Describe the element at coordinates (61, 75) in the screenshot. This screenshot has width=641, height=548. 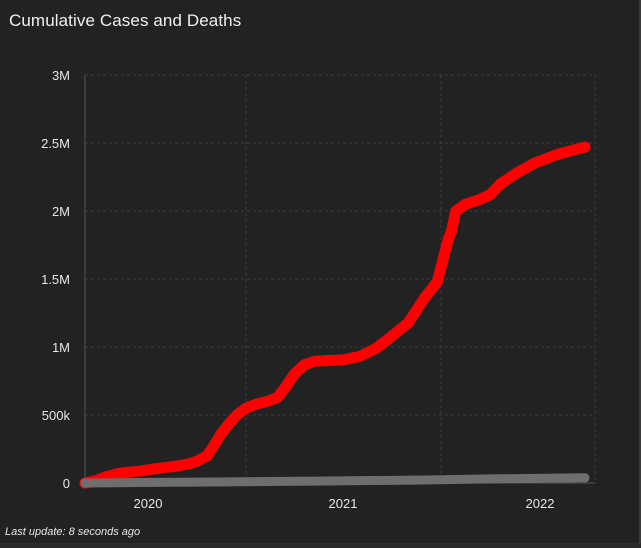
I see `y-tick-label: 3M` at that location.